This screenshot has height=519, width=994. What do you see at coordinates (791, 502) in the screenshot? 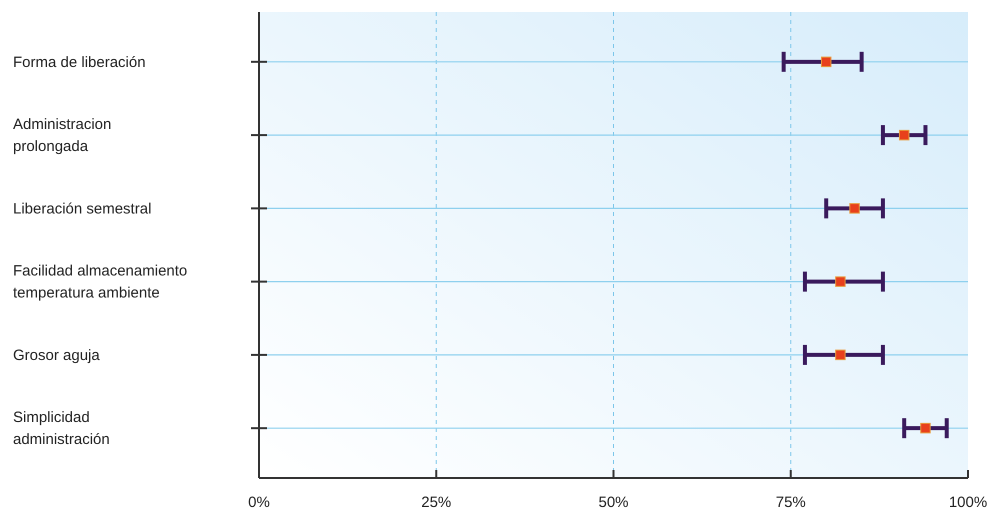
I see `x-tick-label: 75%` at bounding box center [791, 502].